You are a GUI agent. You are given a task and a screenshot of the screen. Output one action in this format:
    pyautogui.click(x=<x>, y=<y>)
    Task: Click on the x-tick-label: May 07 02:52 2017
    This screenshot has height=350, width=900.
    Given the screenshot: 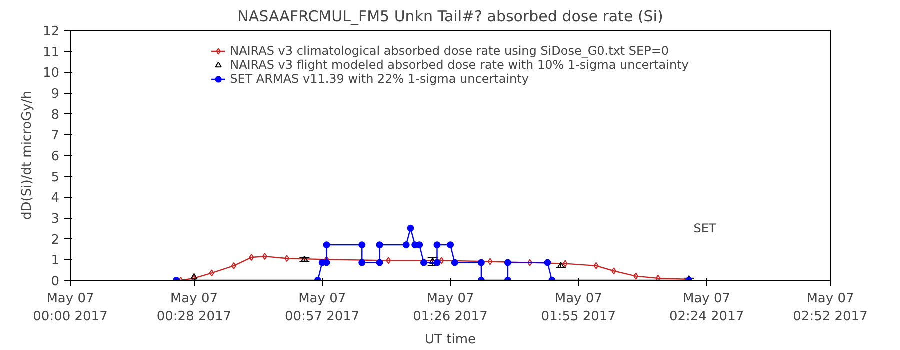 What is the action you would take?
    pyautogui.click(x=830, y=308)
    